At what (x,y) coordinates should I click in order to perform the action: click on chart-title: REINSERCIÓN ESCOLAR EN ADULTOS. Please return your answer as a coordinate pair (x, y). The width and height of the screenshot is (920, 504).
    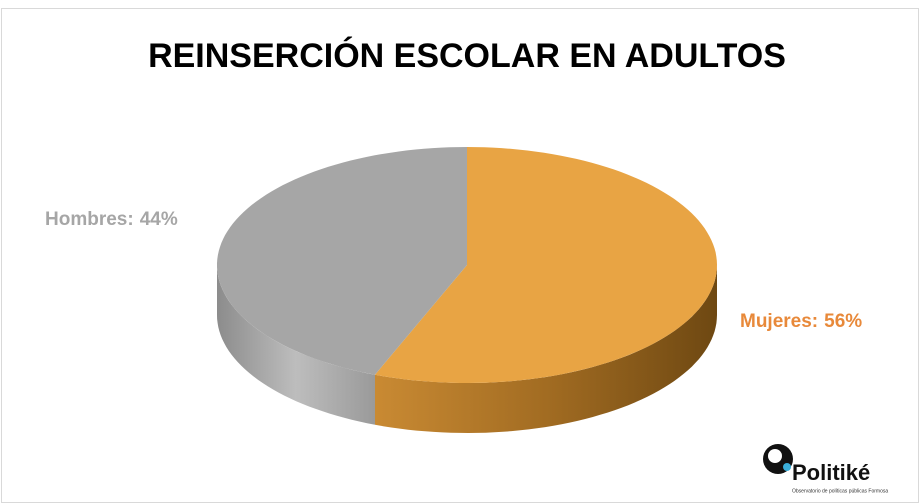
    Looking at the image, I should click on (467, 56).